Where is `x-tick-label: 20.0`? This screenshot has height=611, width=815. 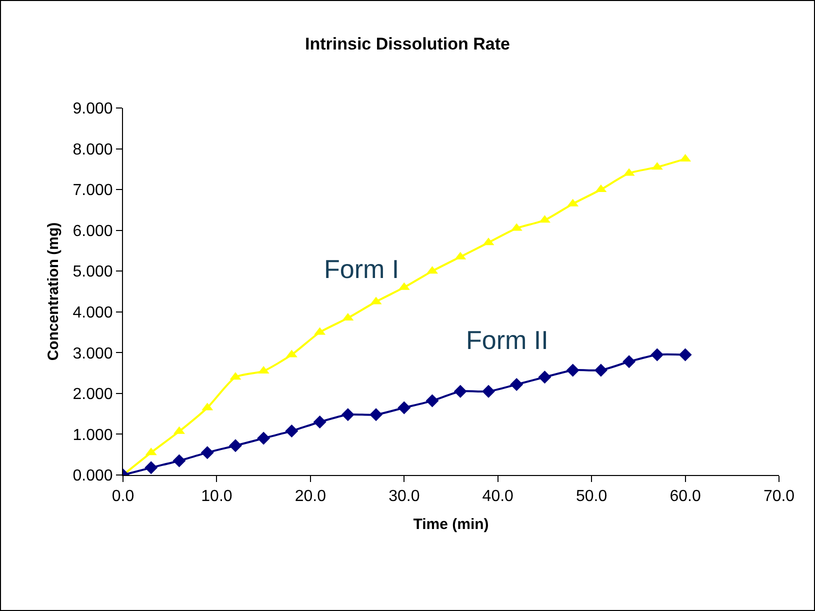
x-tick-label: 20.0 is located at coordinates (310, 497).